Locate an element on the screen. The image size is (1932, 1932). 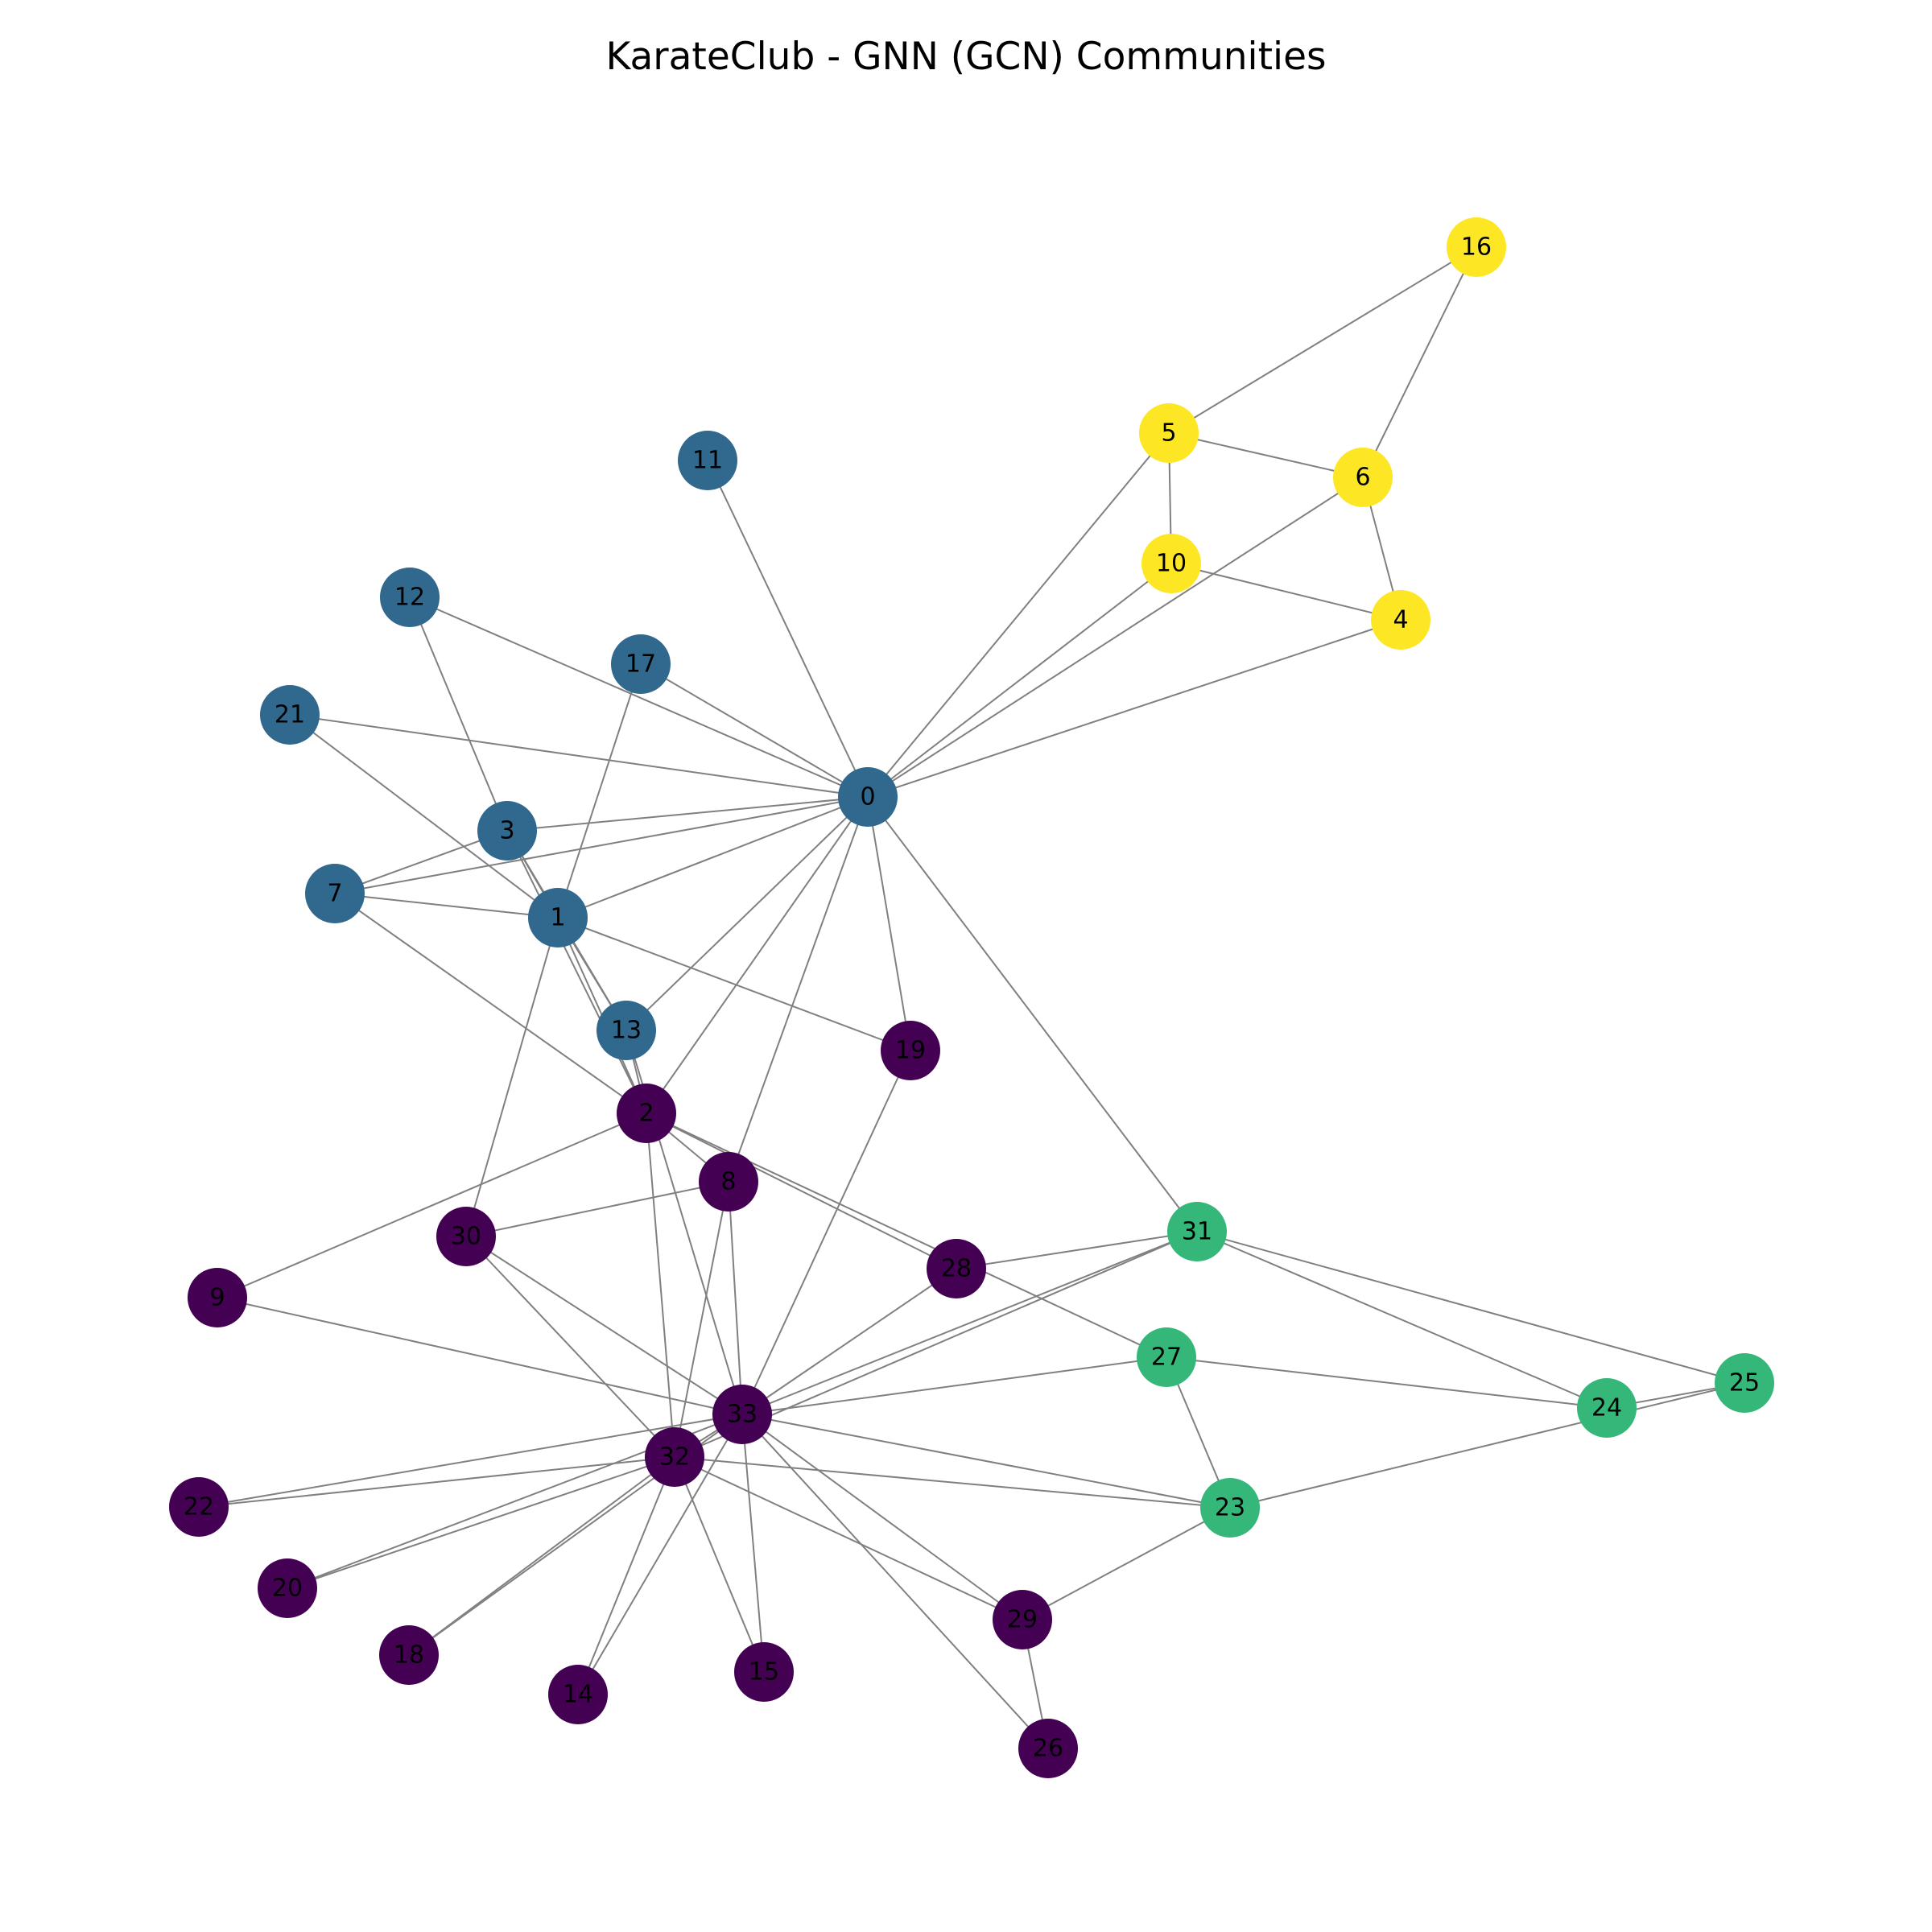
node-17: 17 is located at coordinates (641, 664).